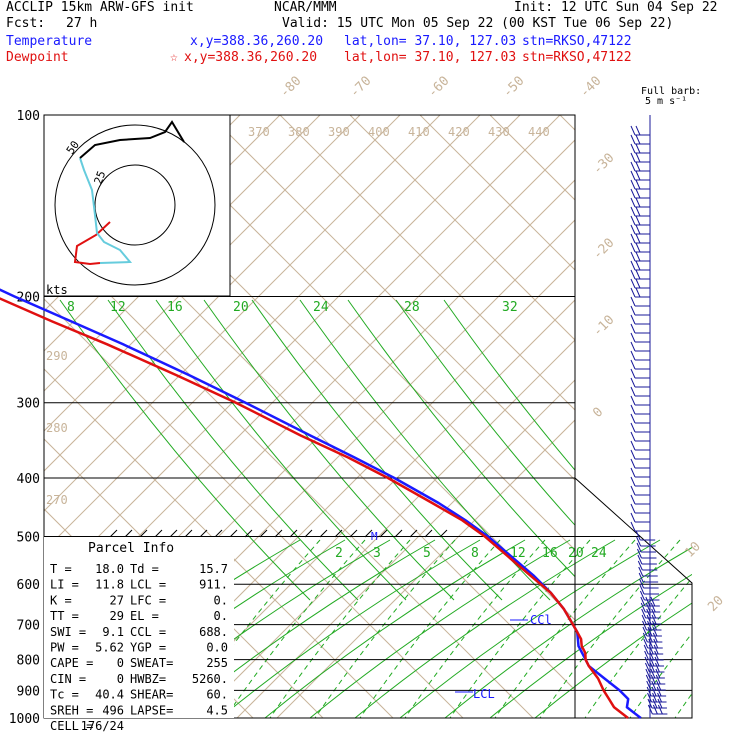 This screenshot has width=740, height=740. What do you see at coordinates (57, 290) in the screenshot?
I see `hodograph-kts-label: kts` at bounding box center [57, 290].